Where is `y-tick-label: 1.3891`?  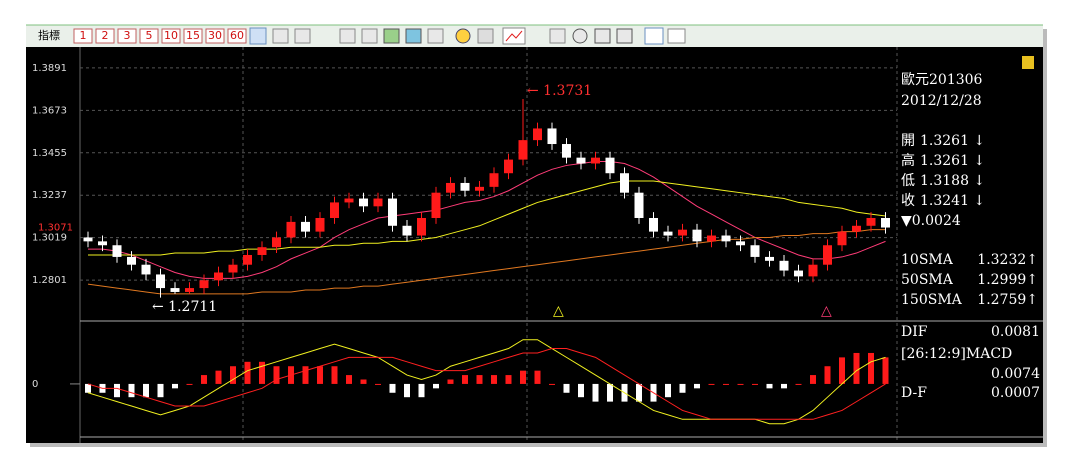
y-tick-label: 1.3891 is located at coordinates (49, 68).